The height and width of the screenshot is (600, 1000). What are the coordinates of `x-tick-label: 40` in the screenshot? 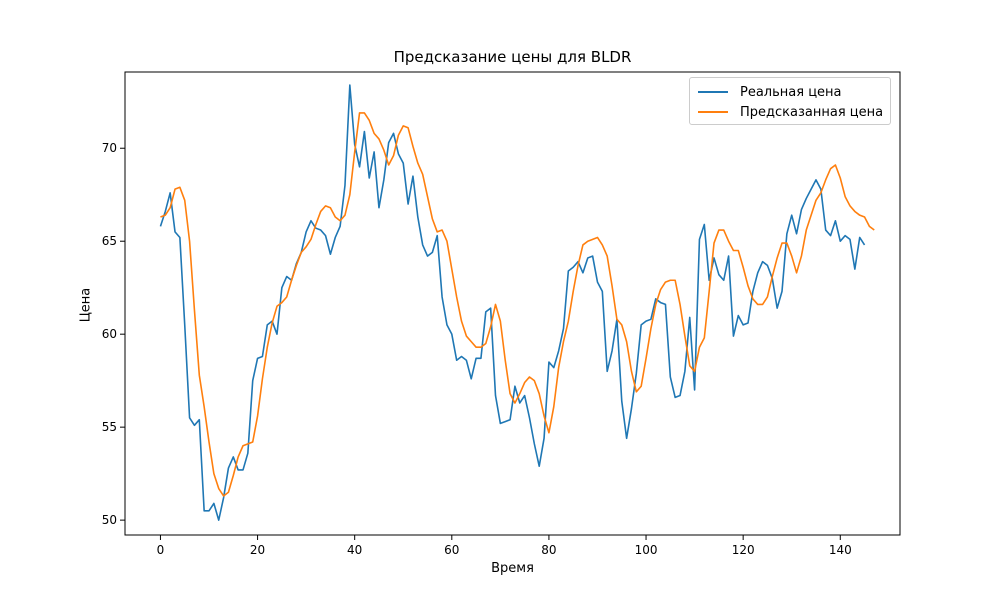 It's located at (354, 550).